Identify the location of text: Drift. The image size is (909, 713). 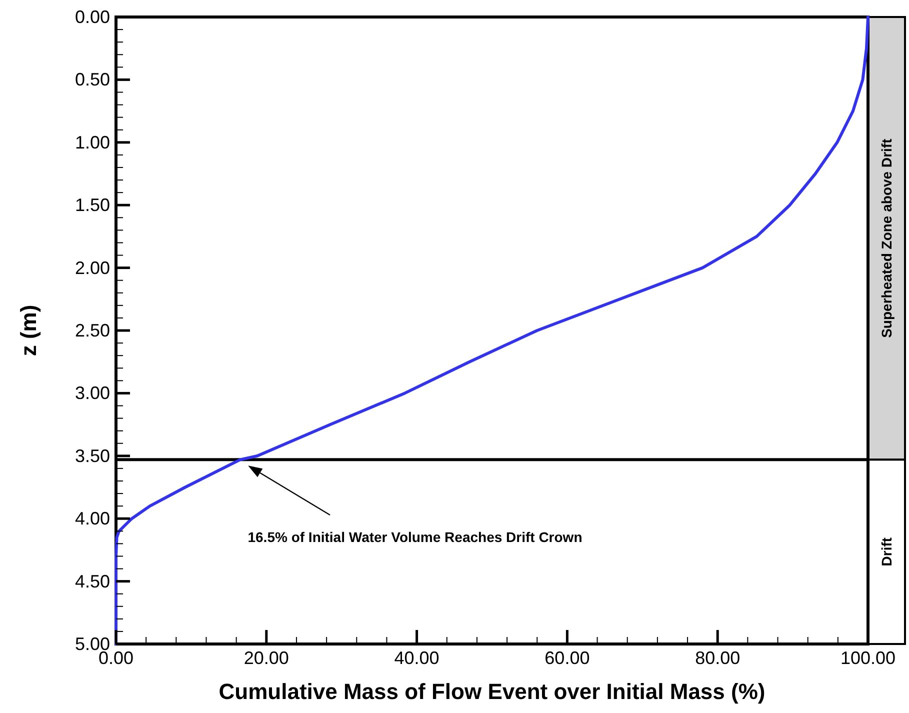
(886, 551).